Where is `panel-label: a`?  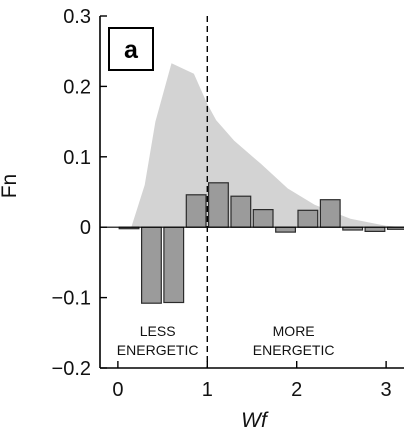
panel-label: a is located at coordinates (131, 50).